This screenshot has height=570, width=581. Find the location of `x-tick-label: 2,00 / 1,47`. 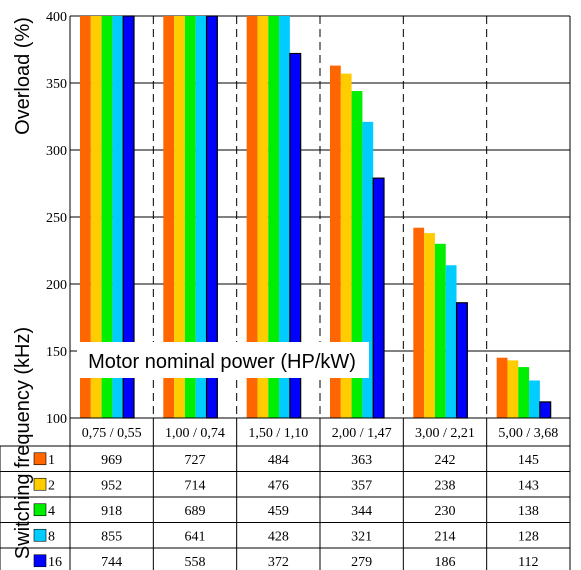

x-tick-label: 2,00 / 1,47 is located at coordinates (362, 433).